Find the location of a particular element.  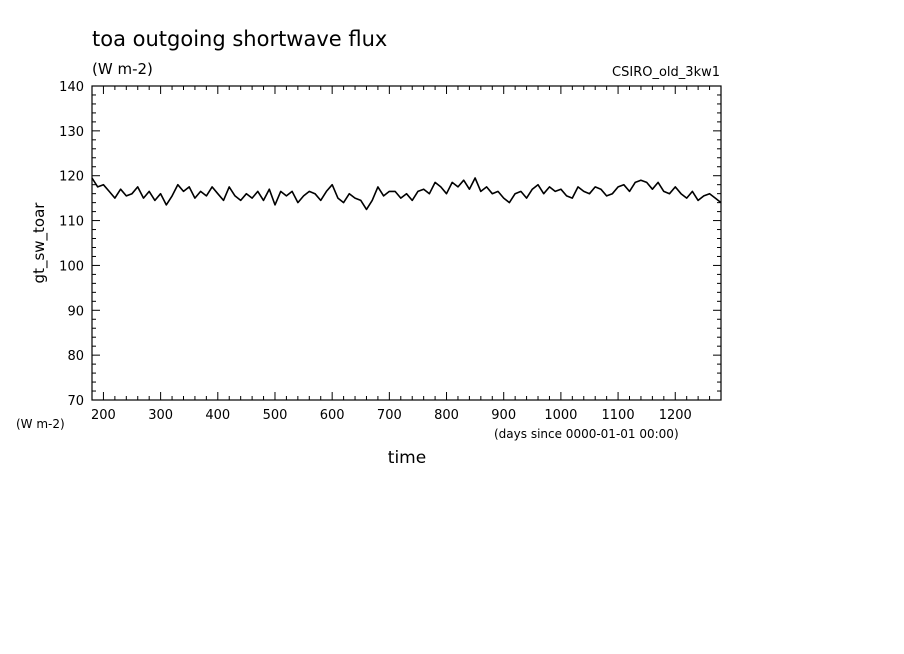

x-tick-label: 1100 is located at coordinates (618, 415).